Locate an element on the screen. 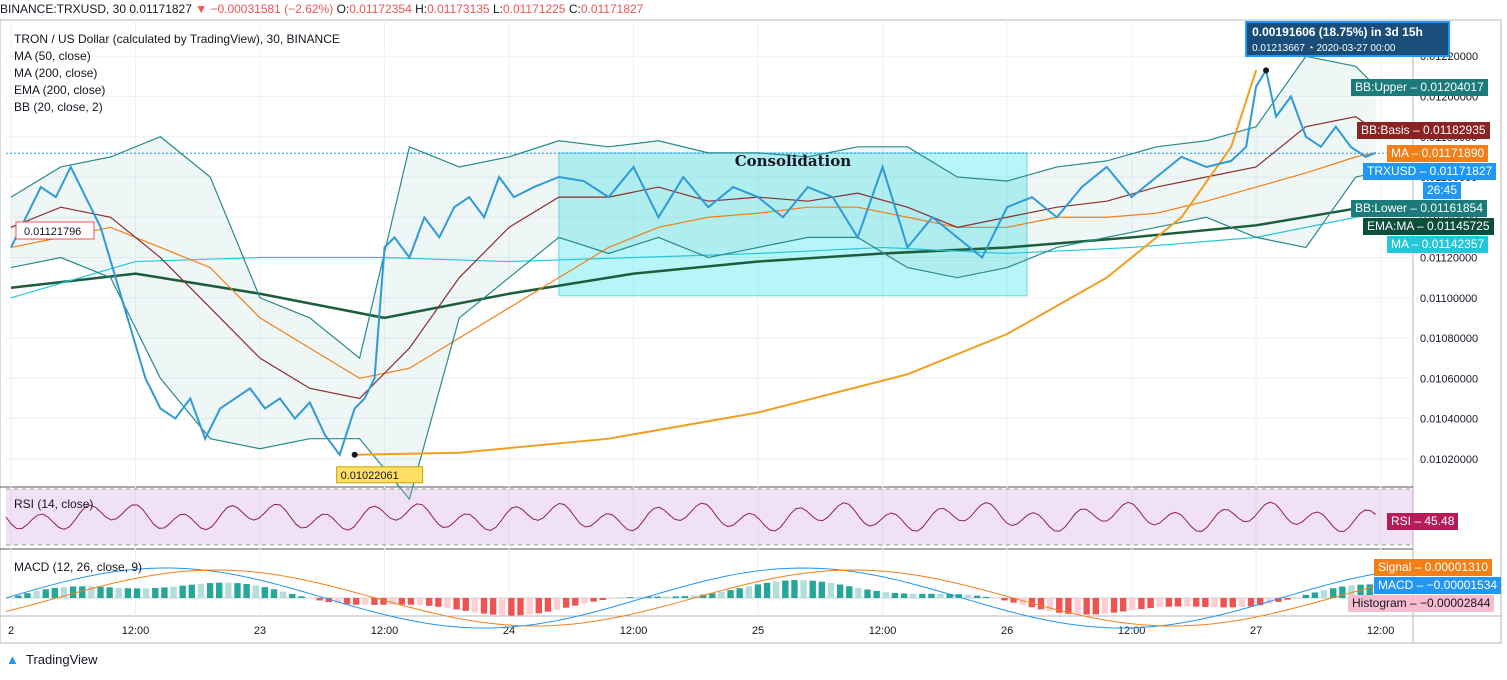  low-label: L: is located at coordinates (497, 9).